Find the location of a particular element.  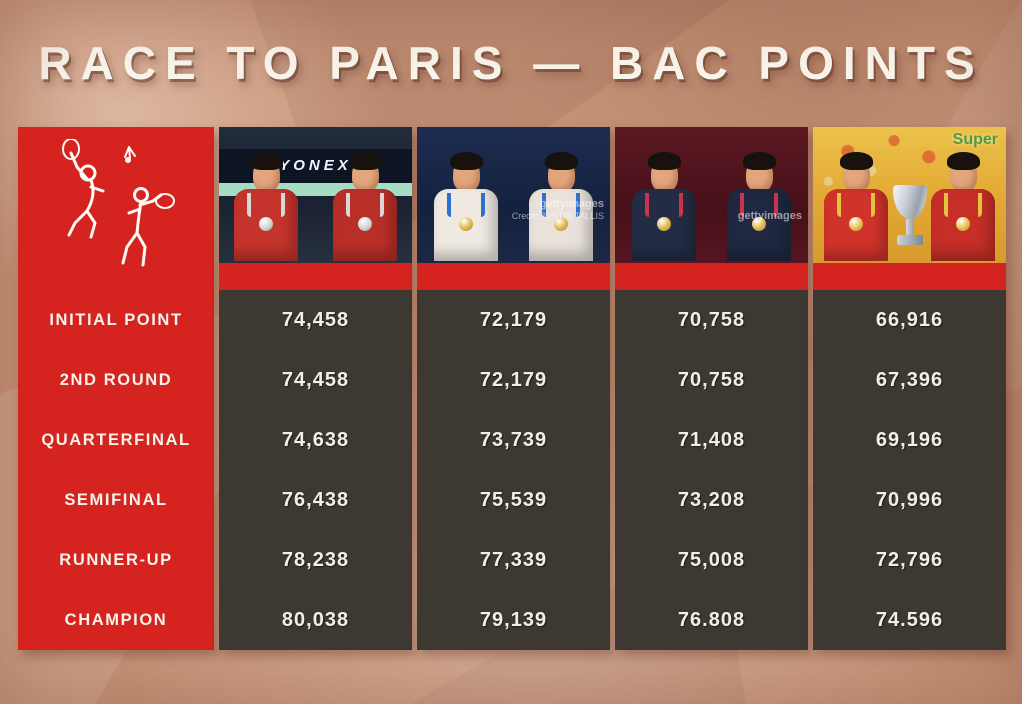

pair-1-photo: YONEX is located at coordinates (315, 195).